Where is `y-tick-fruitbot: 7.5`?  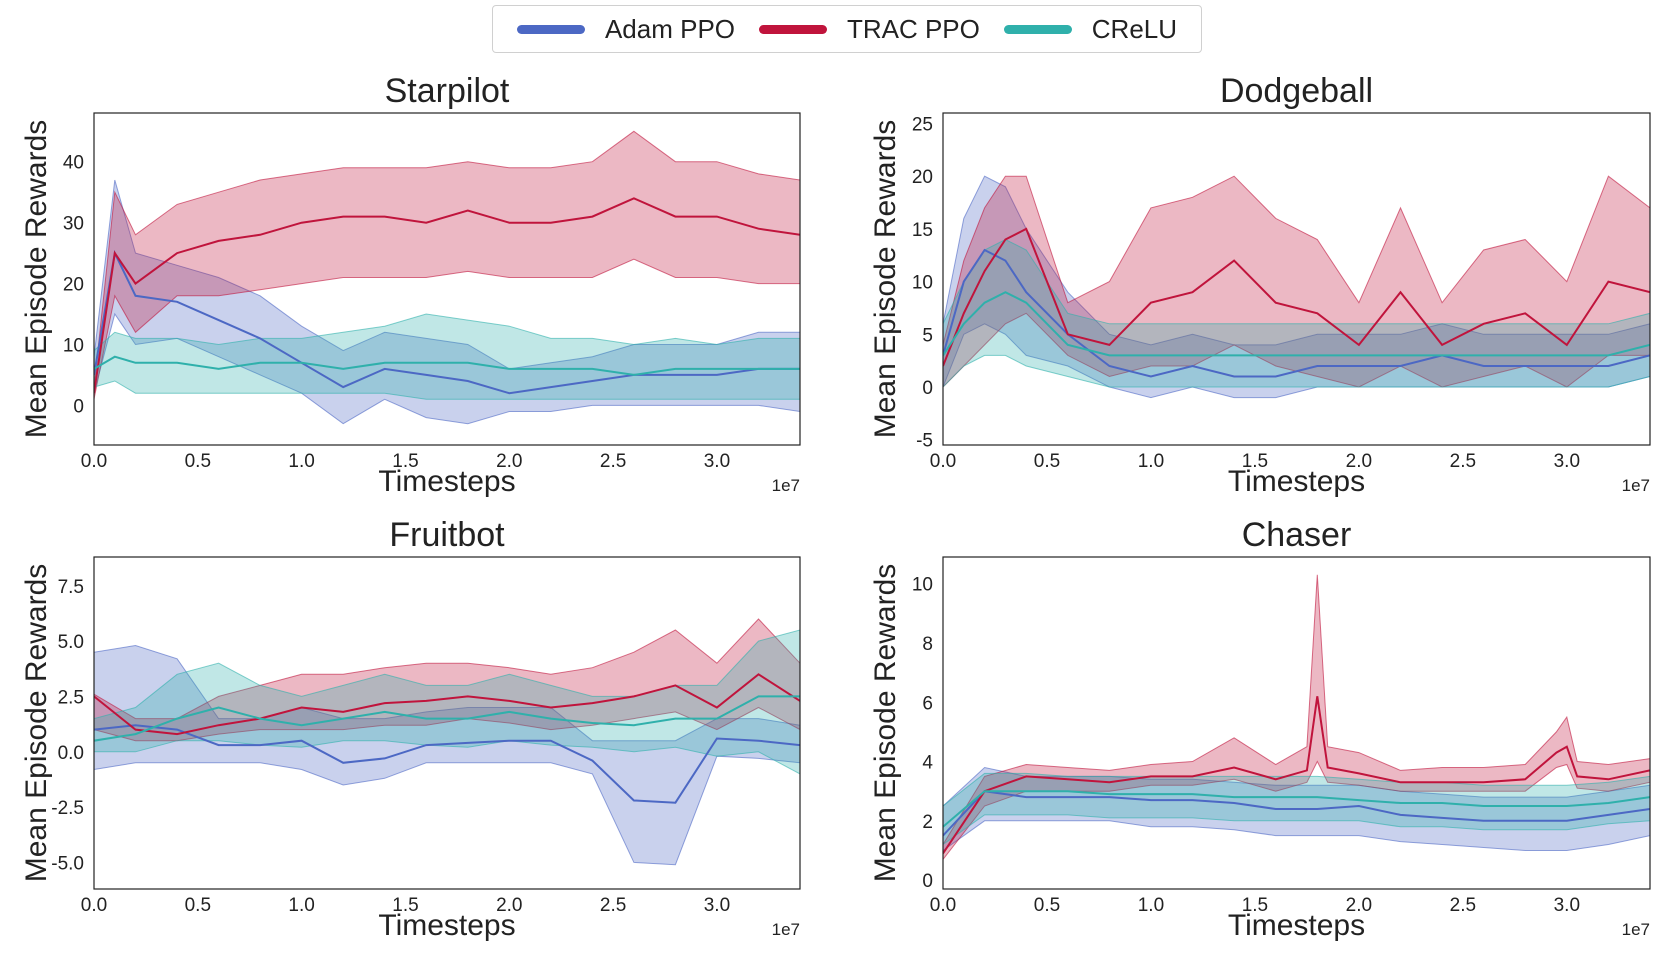
y-tick-fruitbot: 7.5 is located at coordinates (71, 587).